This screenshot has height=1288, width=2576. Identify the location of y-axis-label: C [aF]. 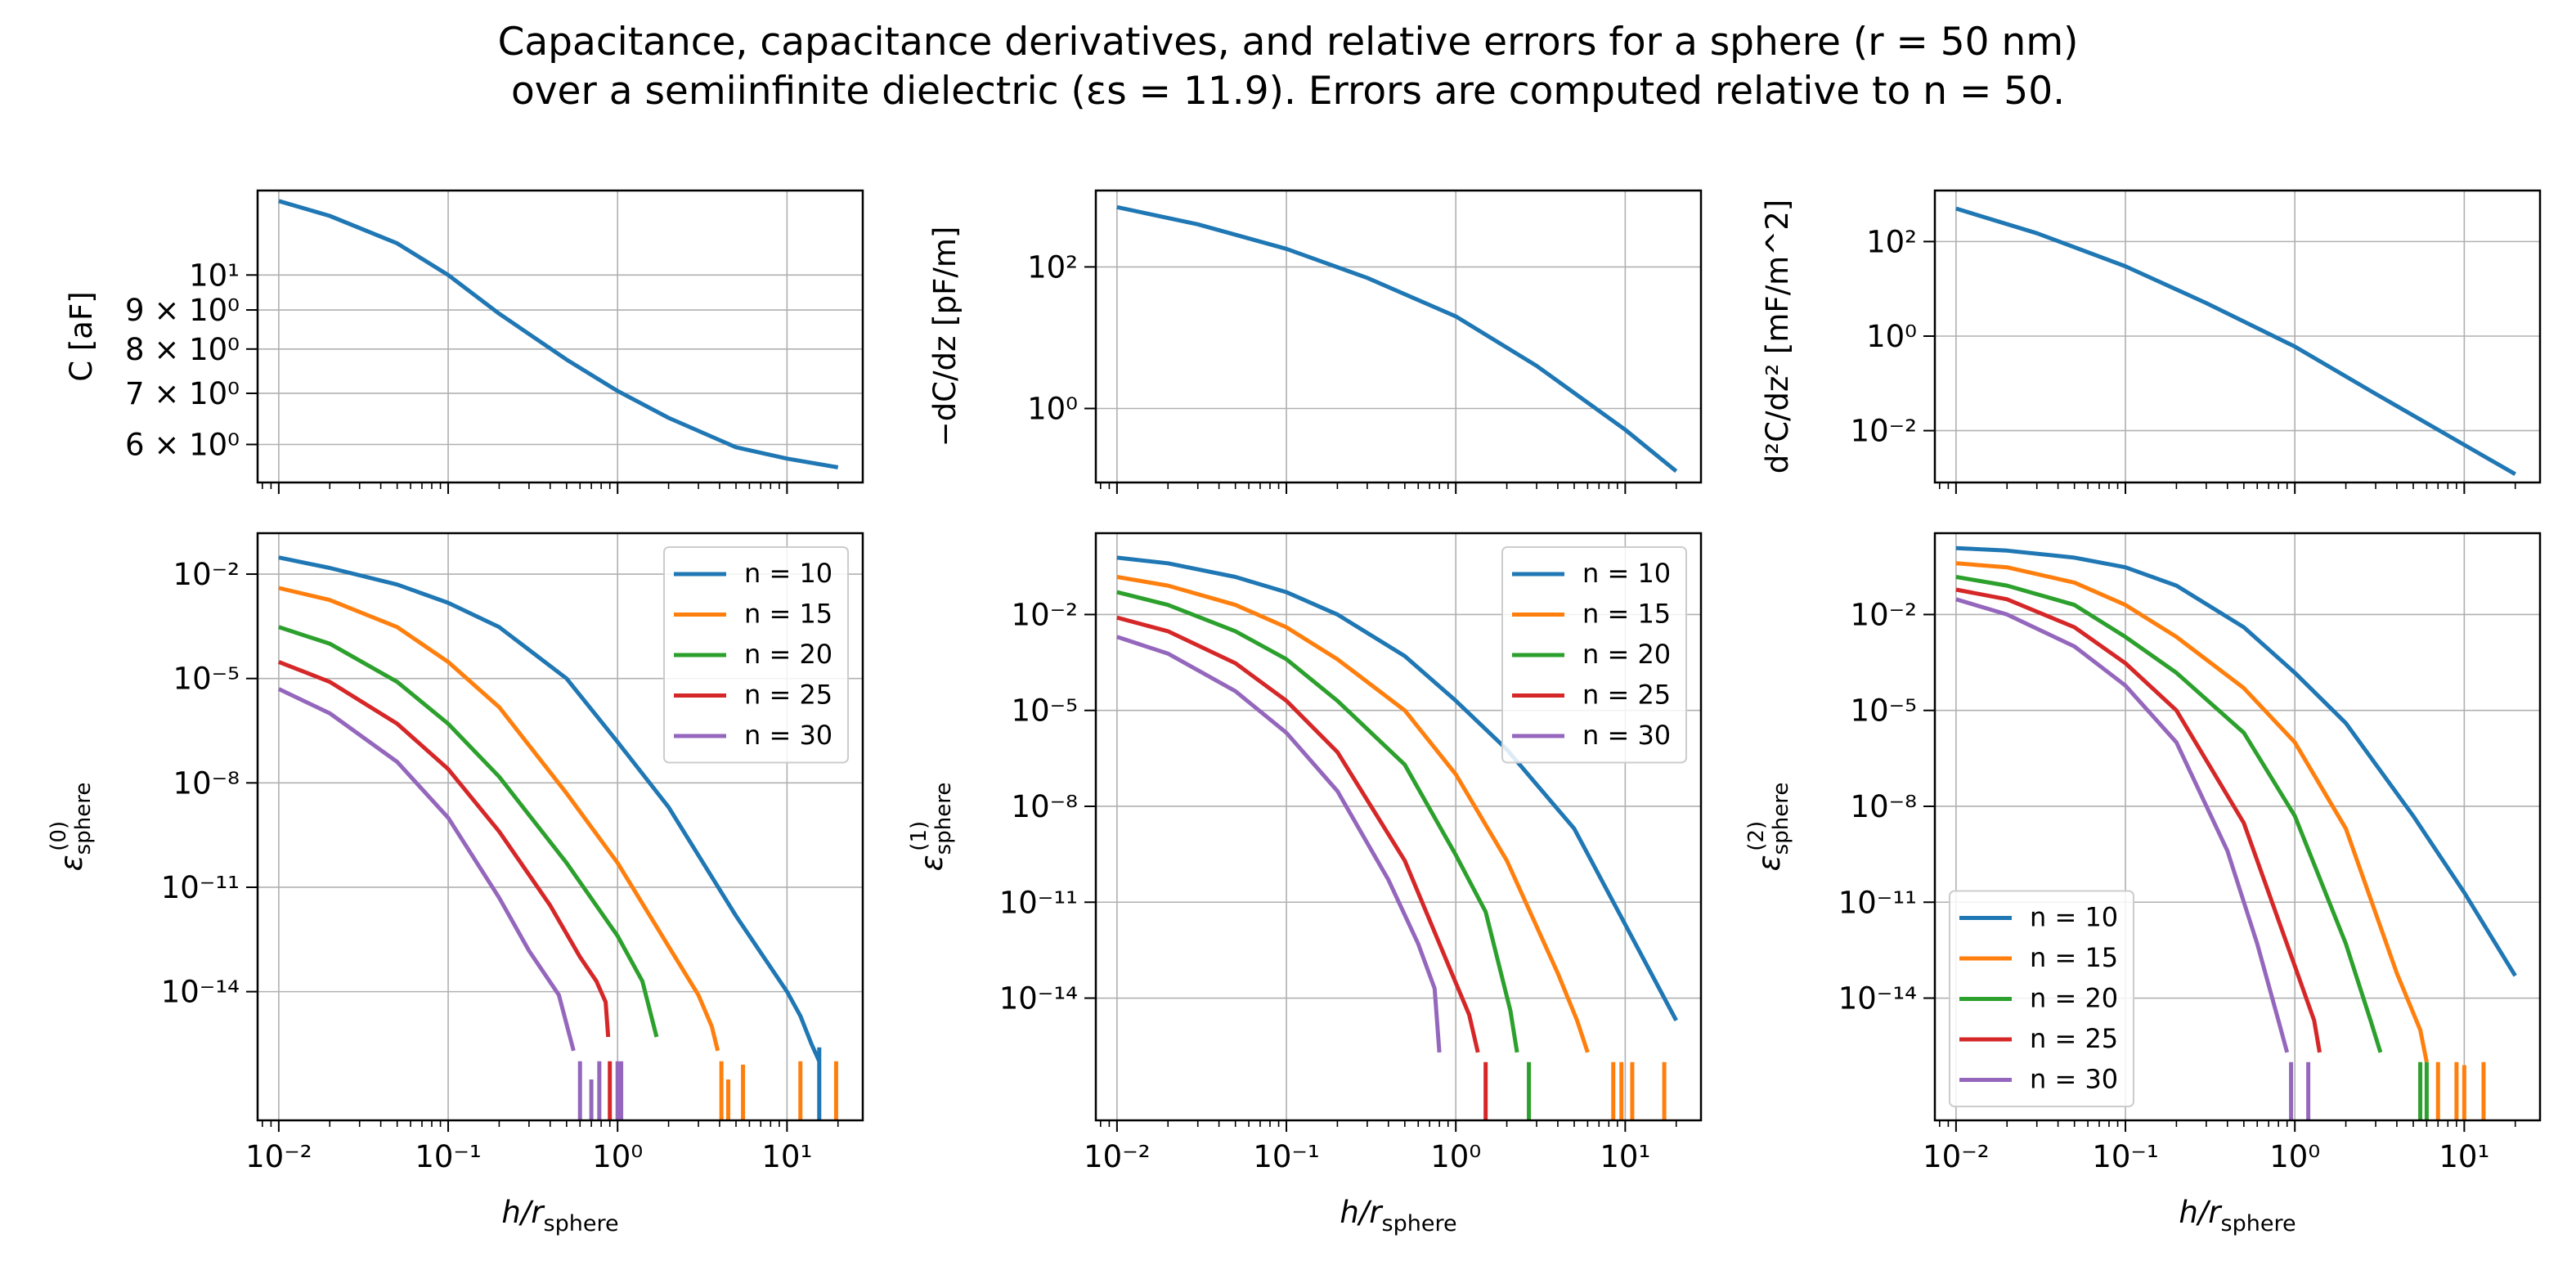
(81, 336).